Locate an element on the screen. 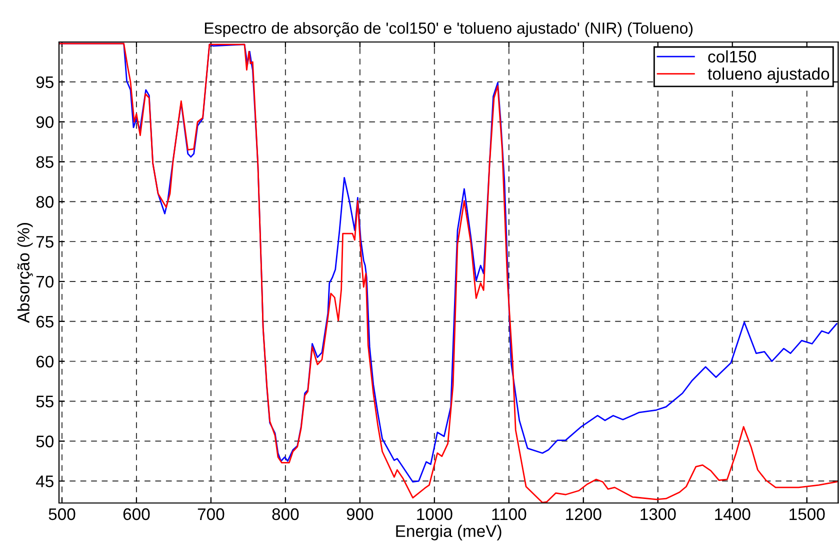 The width and height of the screenshot is (839, 548). x-tick-label: 900 is located at coordinates (360, 514).